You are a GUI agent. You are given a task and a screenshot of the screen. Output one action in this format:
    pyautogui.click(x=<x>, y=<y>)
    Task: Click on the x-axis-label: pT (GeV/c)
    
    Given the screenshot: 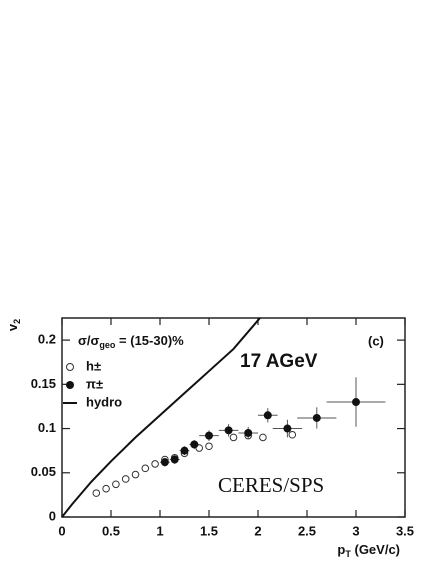 What is the action you would take?
    pyautogui.click(x=368, y=550)
    